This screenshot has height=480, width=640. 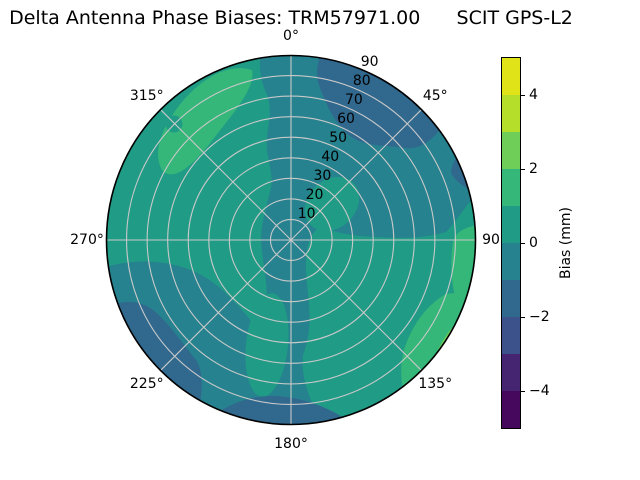 What do you see at coordinates (361, 80) in the screenshot?
I see `radial-label-80: 80` at bounding box center [361, 80].